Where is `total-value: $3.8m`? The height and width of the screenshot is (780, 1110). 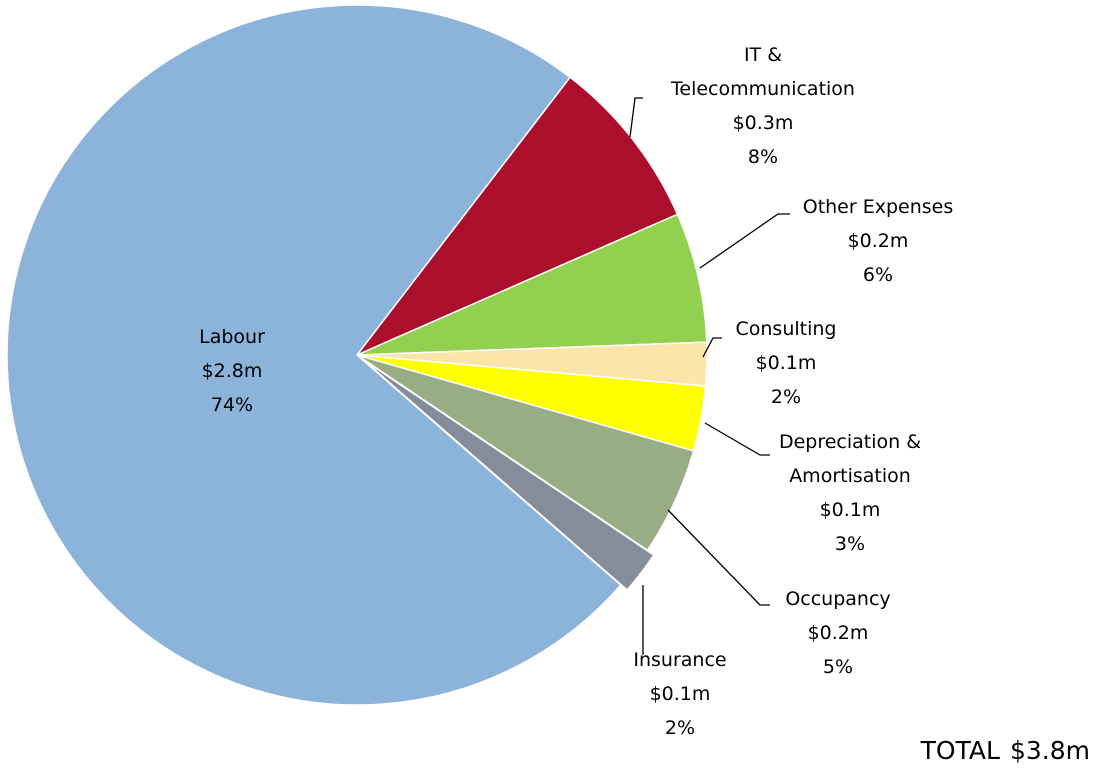
total-value: $3.8m is located at coordinates (1049, 750).